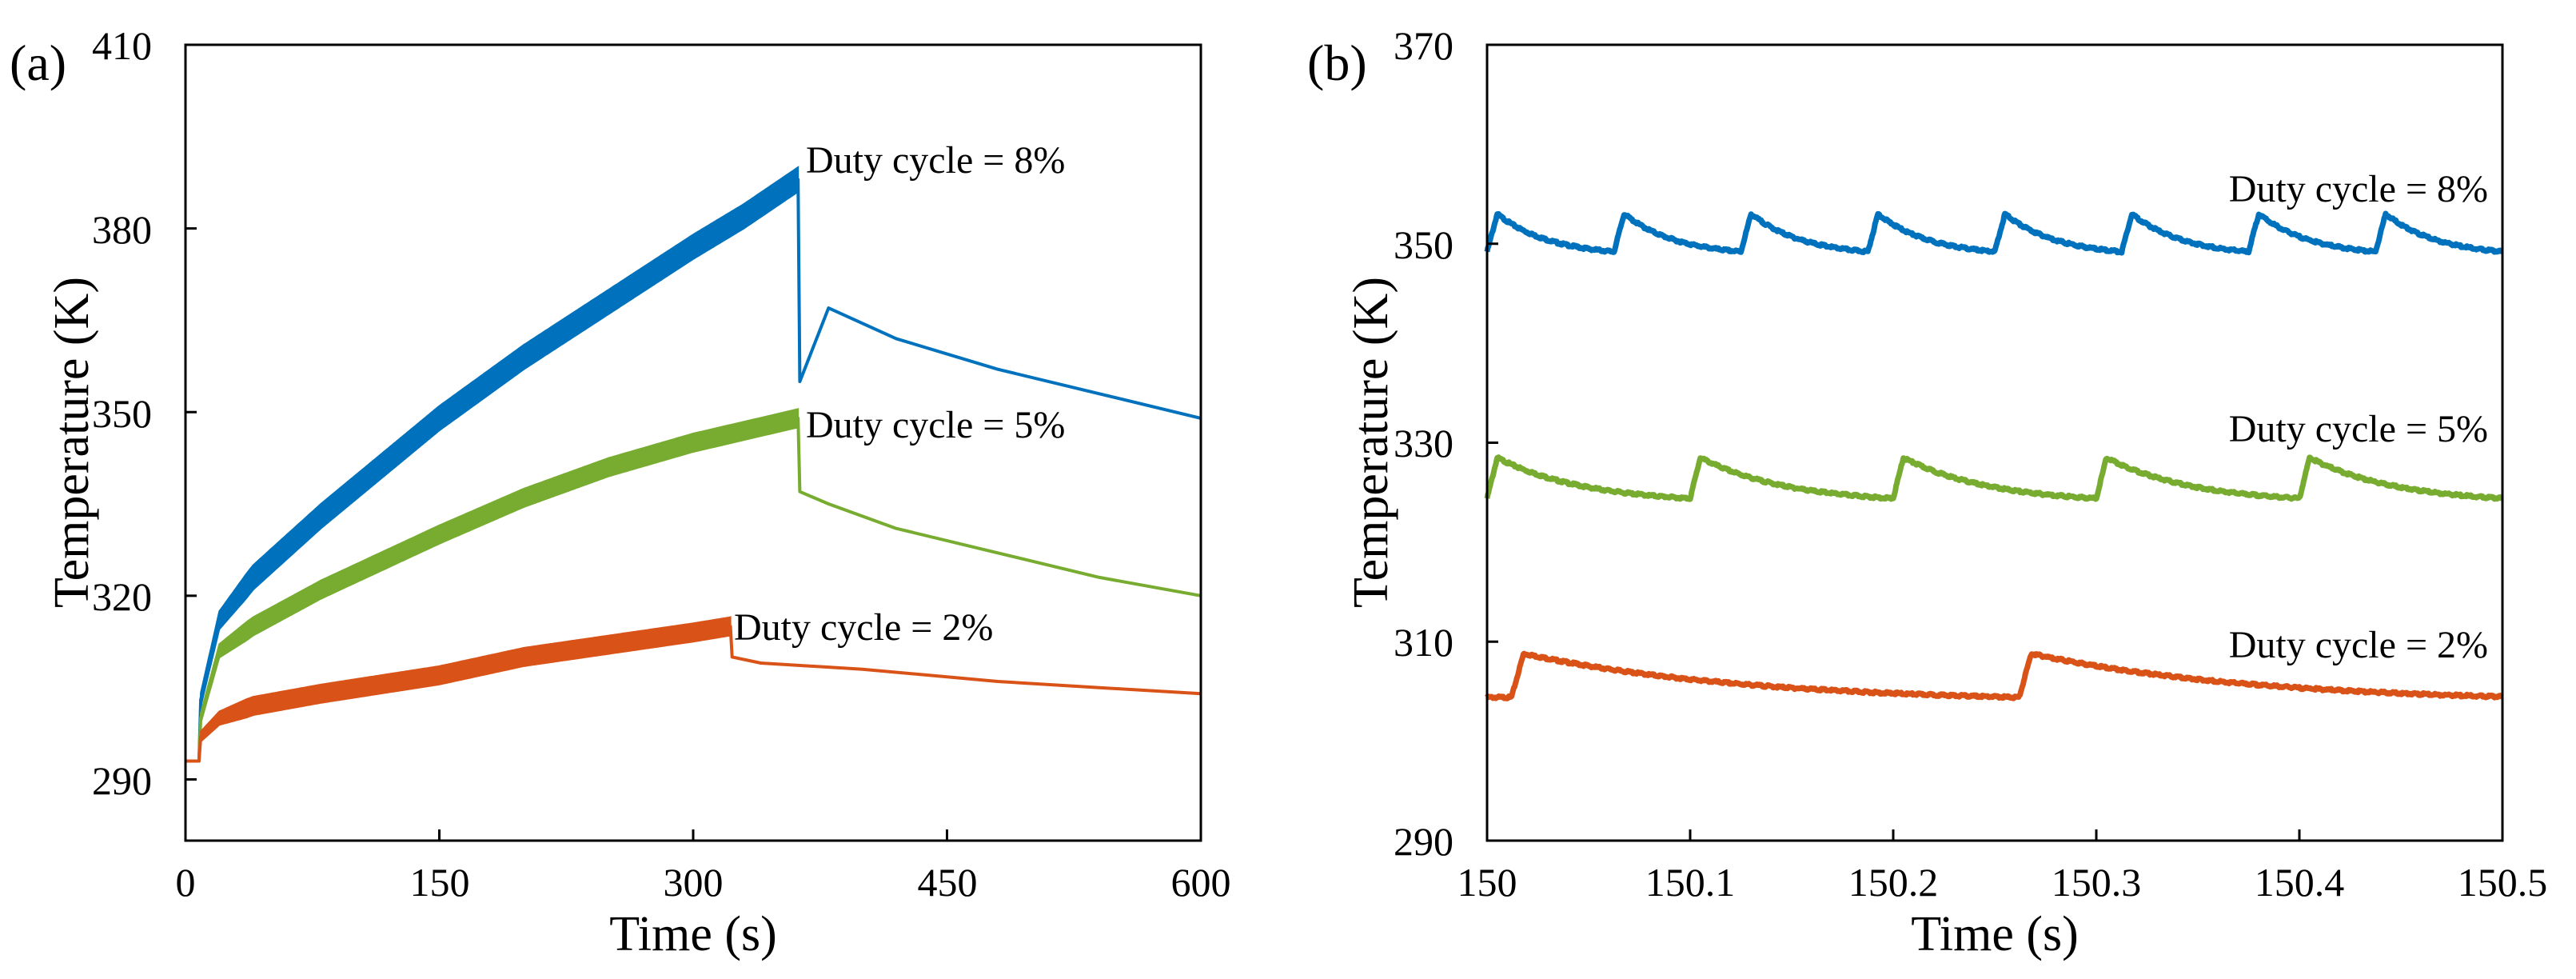  I want to click on panel-a-x-axis-title: Time (s), so click(693, 934).